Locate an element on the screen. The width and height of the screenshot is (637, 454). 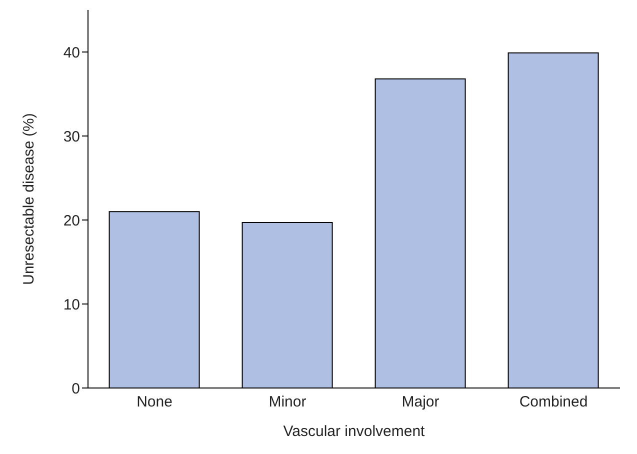
y-tick-label: 20 is located at coordinates (71, 221).